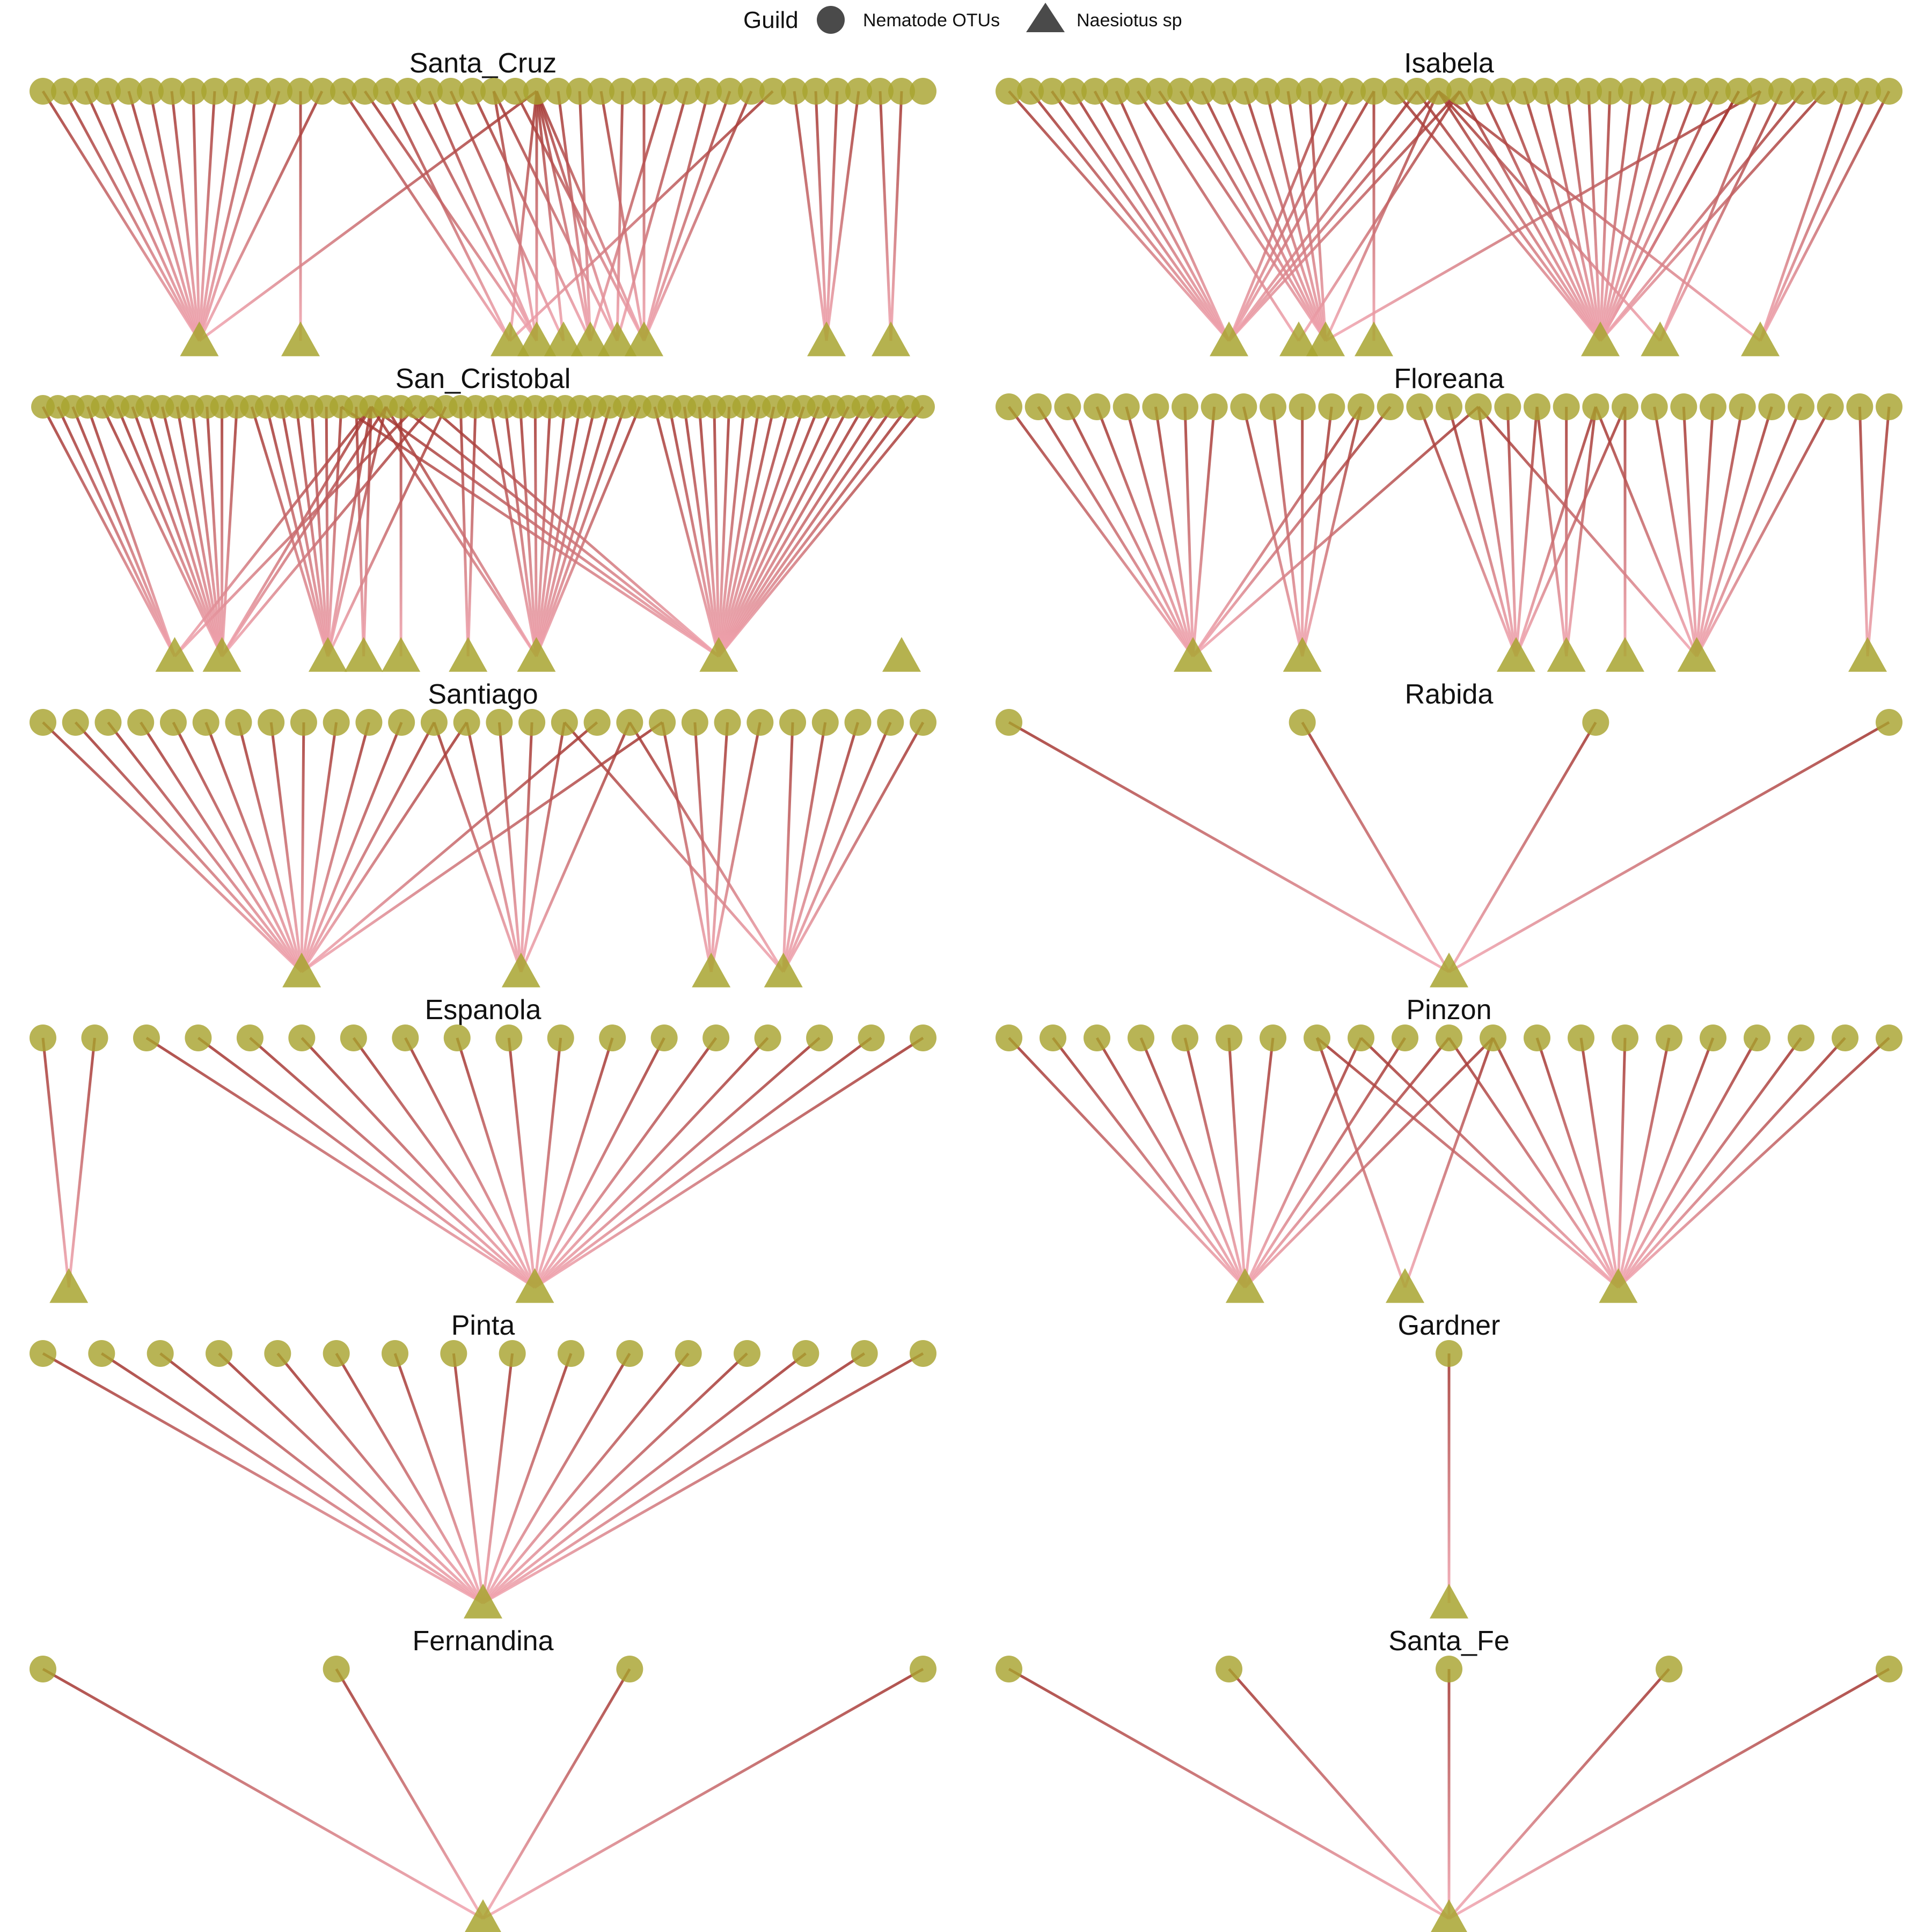  Describe the element at coordinates (1449, 1779) in the screenshot. I see `panel-santa-fe: Santa_Fe` at that location.